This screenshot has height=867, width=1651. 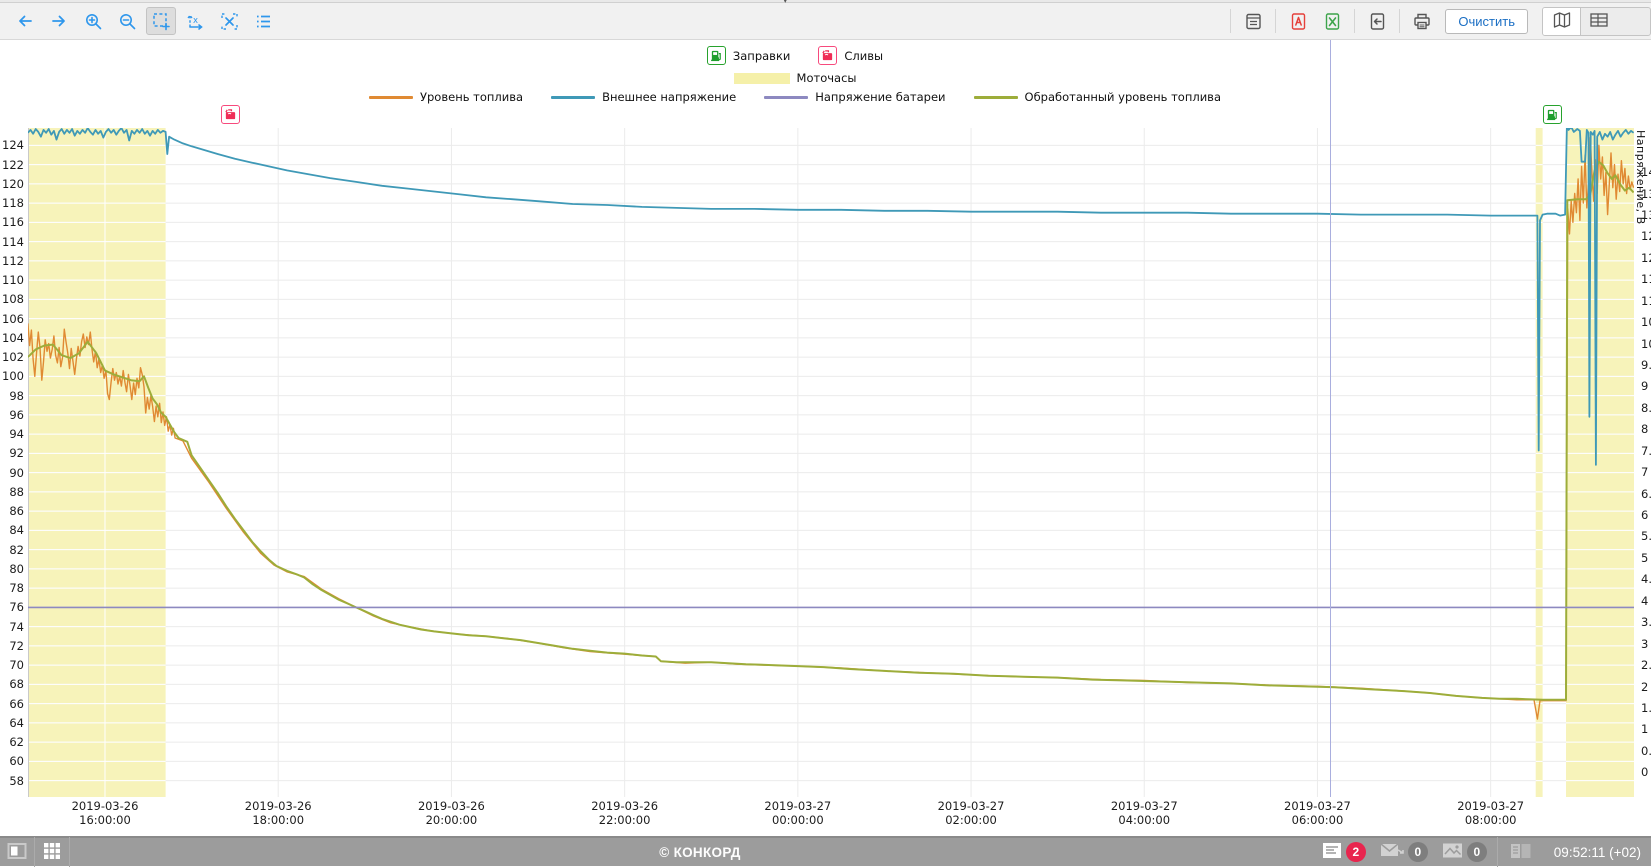 I want to click on fit-screen-button, so click(x=229, y=21).